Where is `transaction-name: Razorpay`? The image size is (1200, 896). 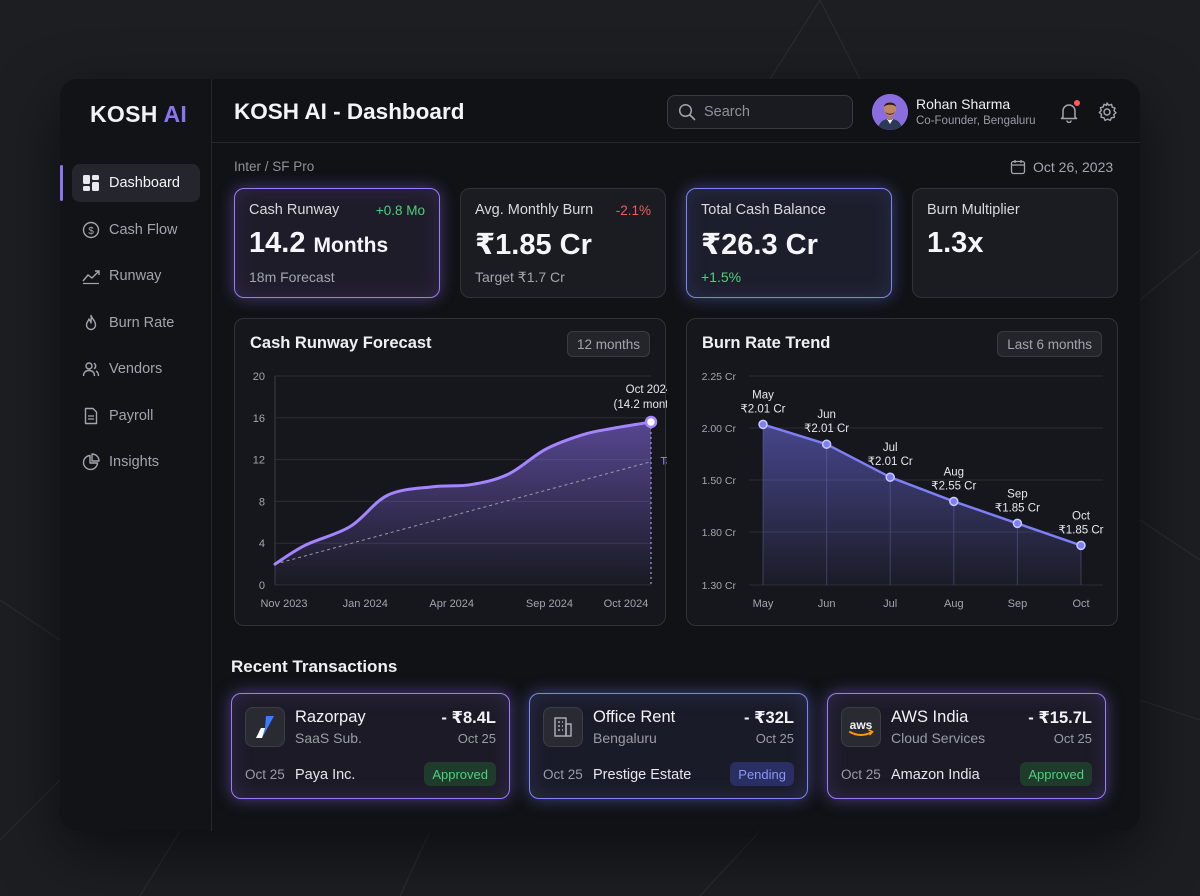
transaction-name: Razorpay is located at coordinates (330, 717).